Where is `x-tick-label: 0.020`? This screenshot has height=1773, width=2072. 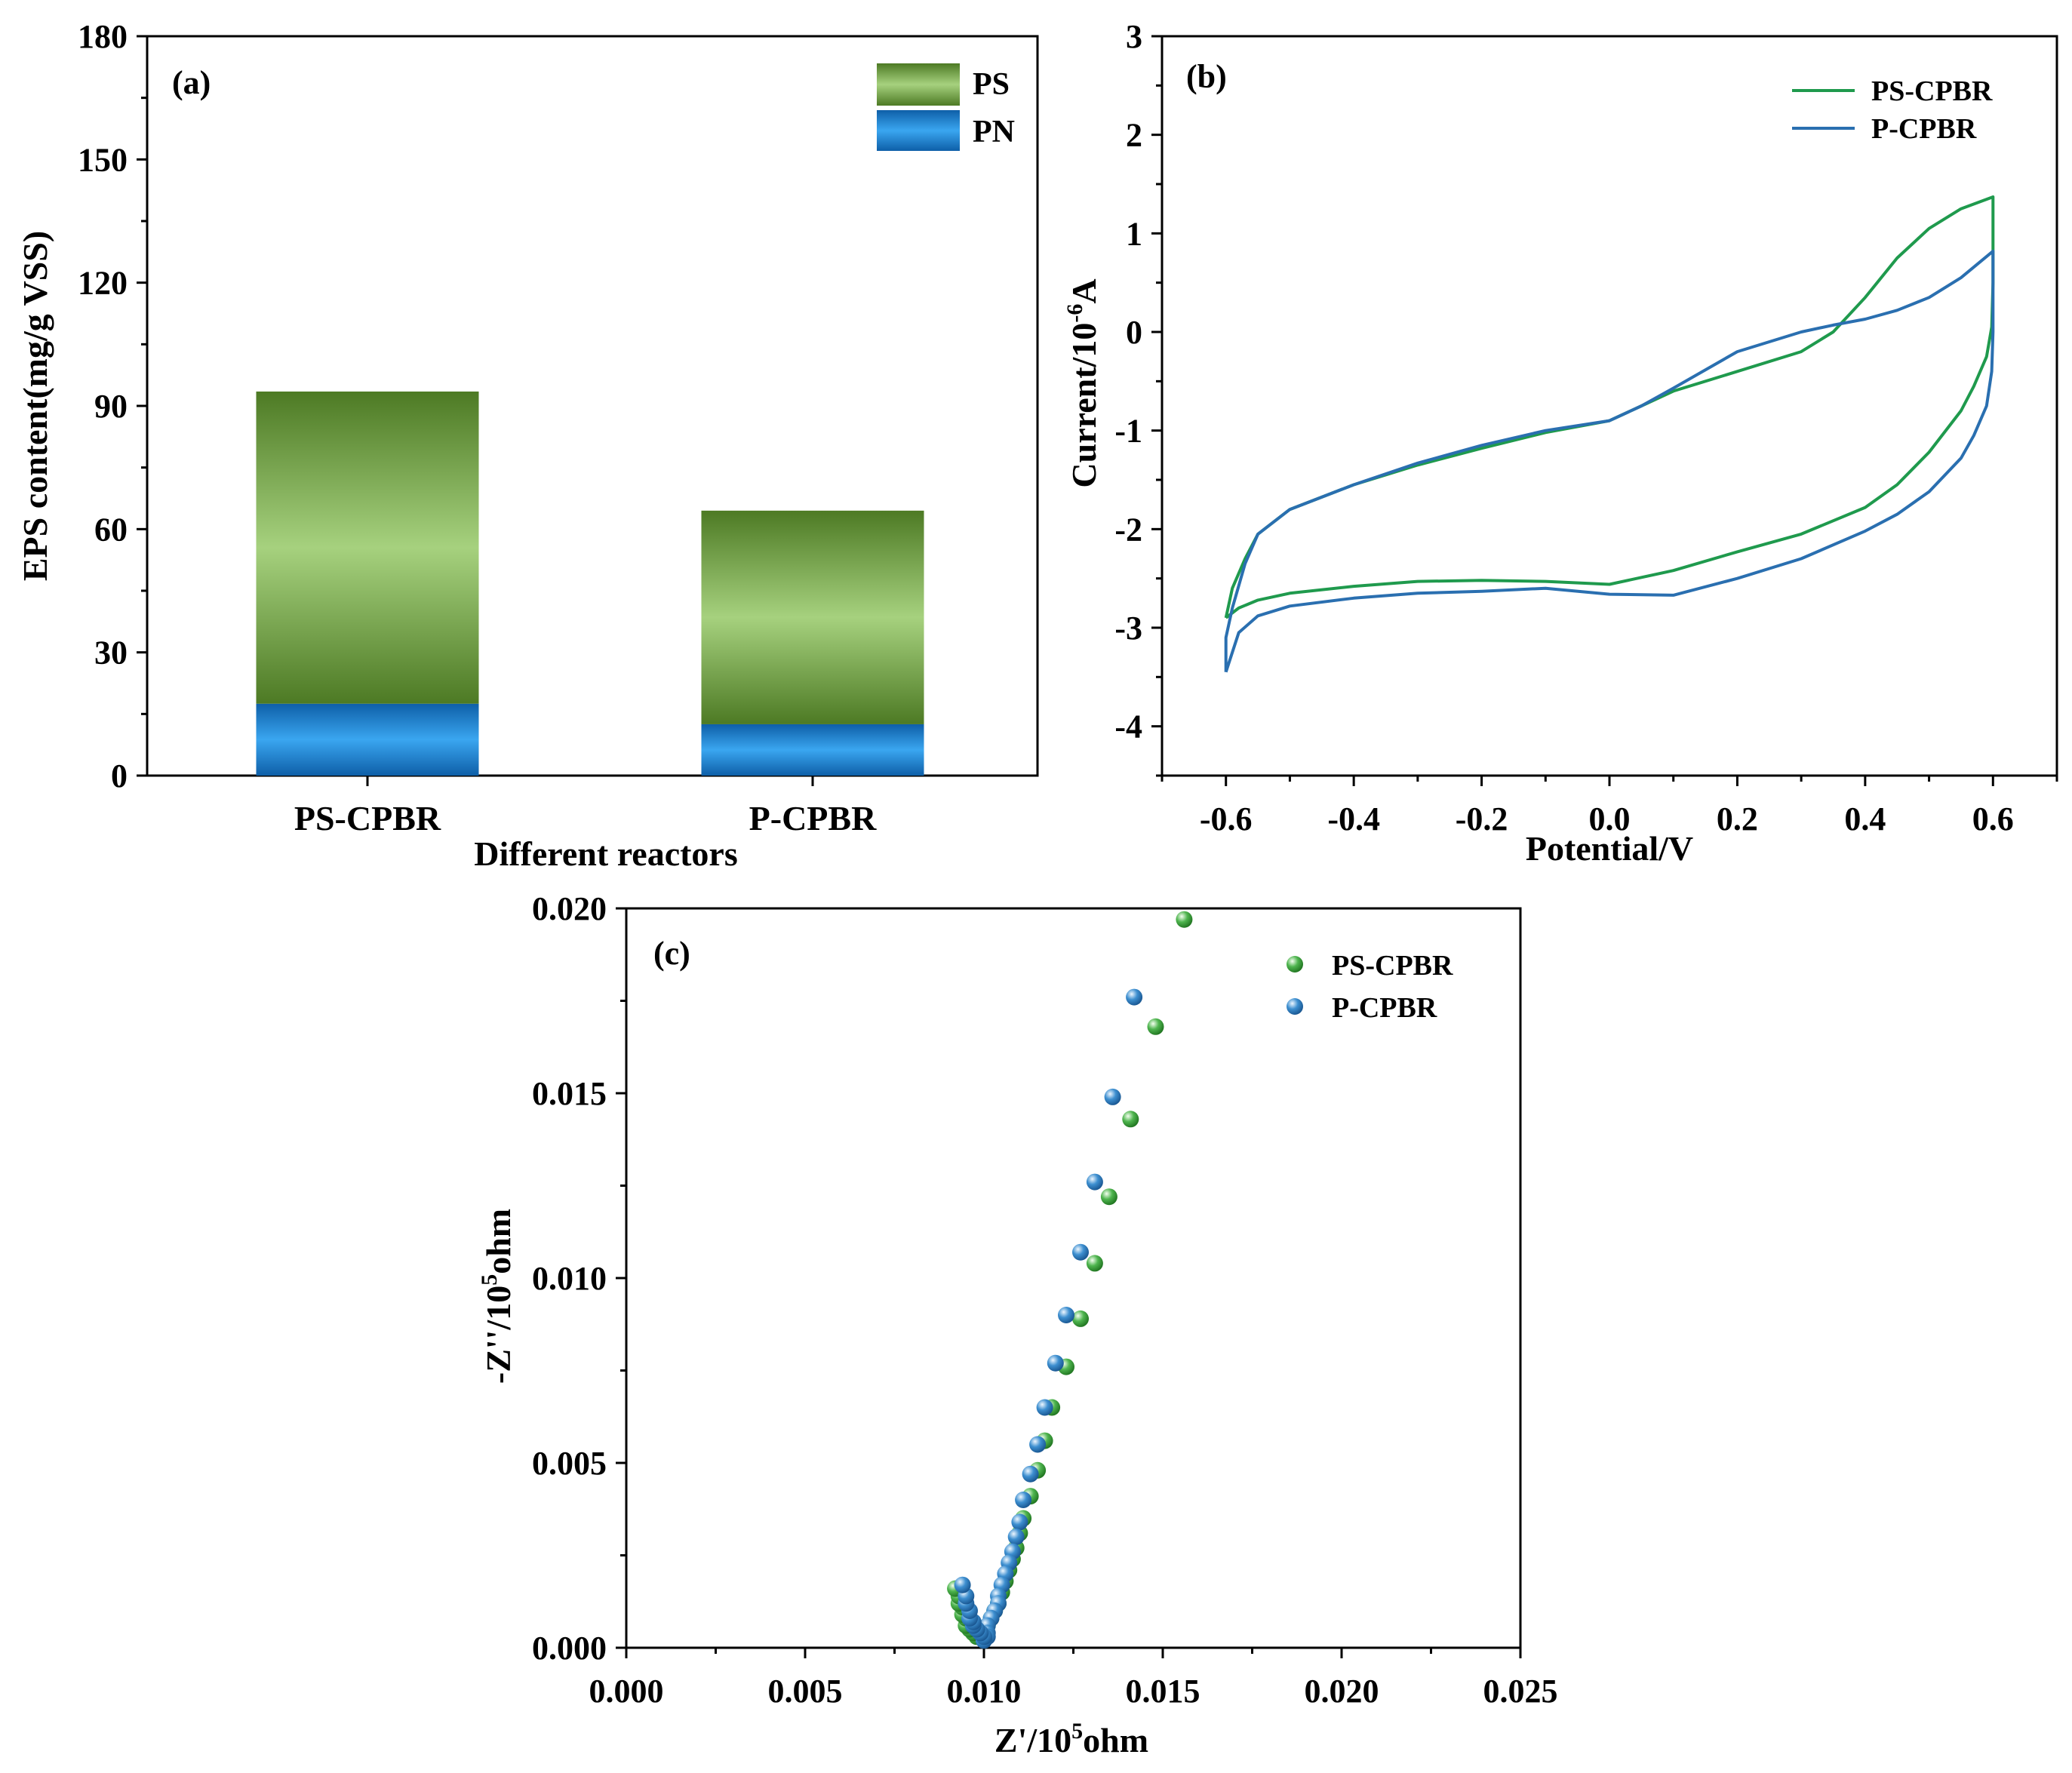 x-tick-label: 0.020 is located at coordinates (1342, 1691).